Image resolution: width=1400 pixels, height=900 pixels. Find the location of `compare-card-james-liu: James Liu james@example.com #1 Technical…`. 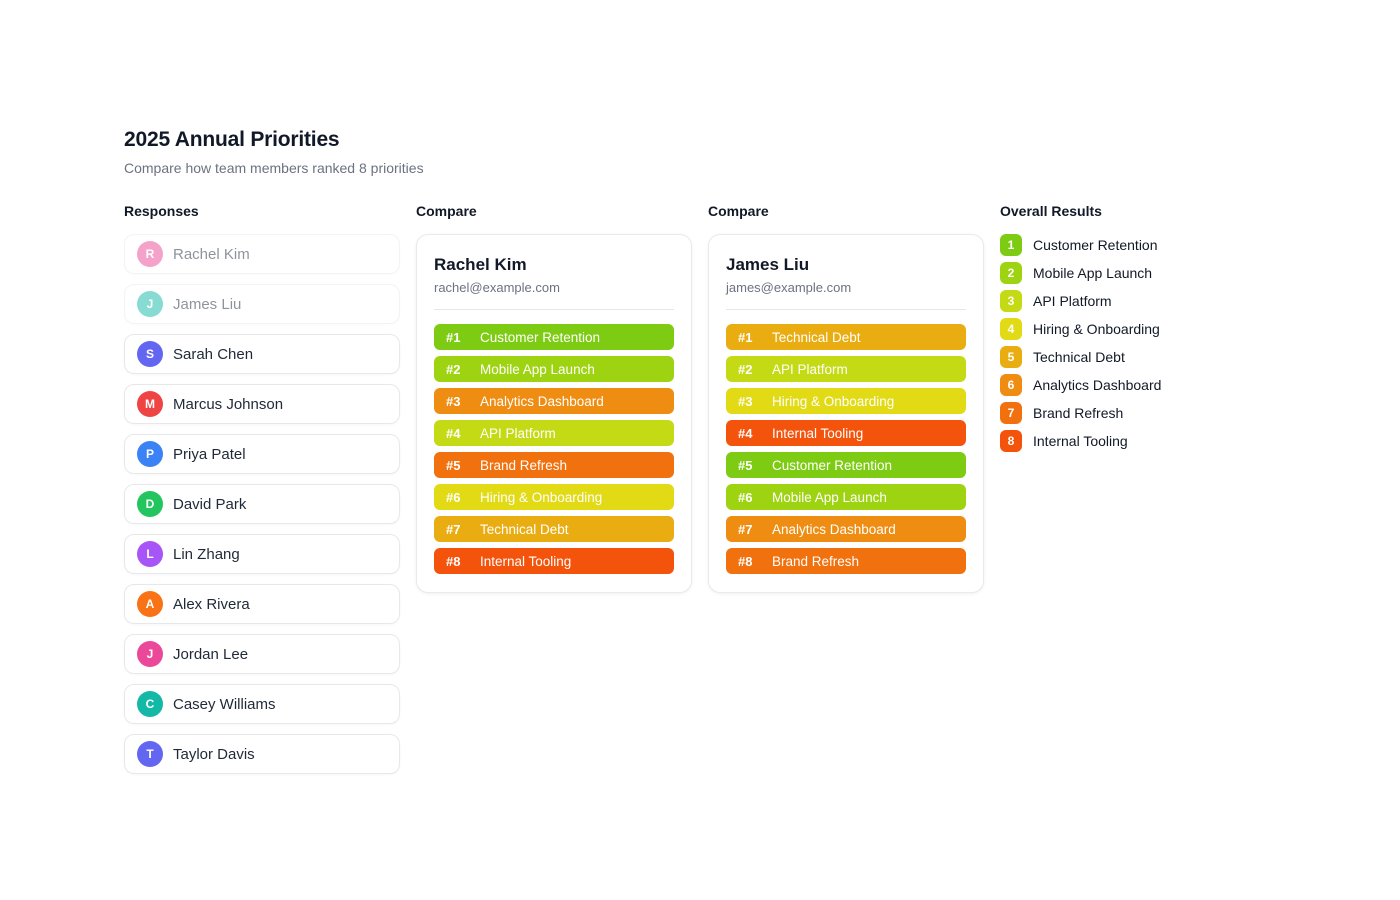

compare-card-james-liu: James Liu james@example.com #1 Technical… is located at coordinates (846, 413).